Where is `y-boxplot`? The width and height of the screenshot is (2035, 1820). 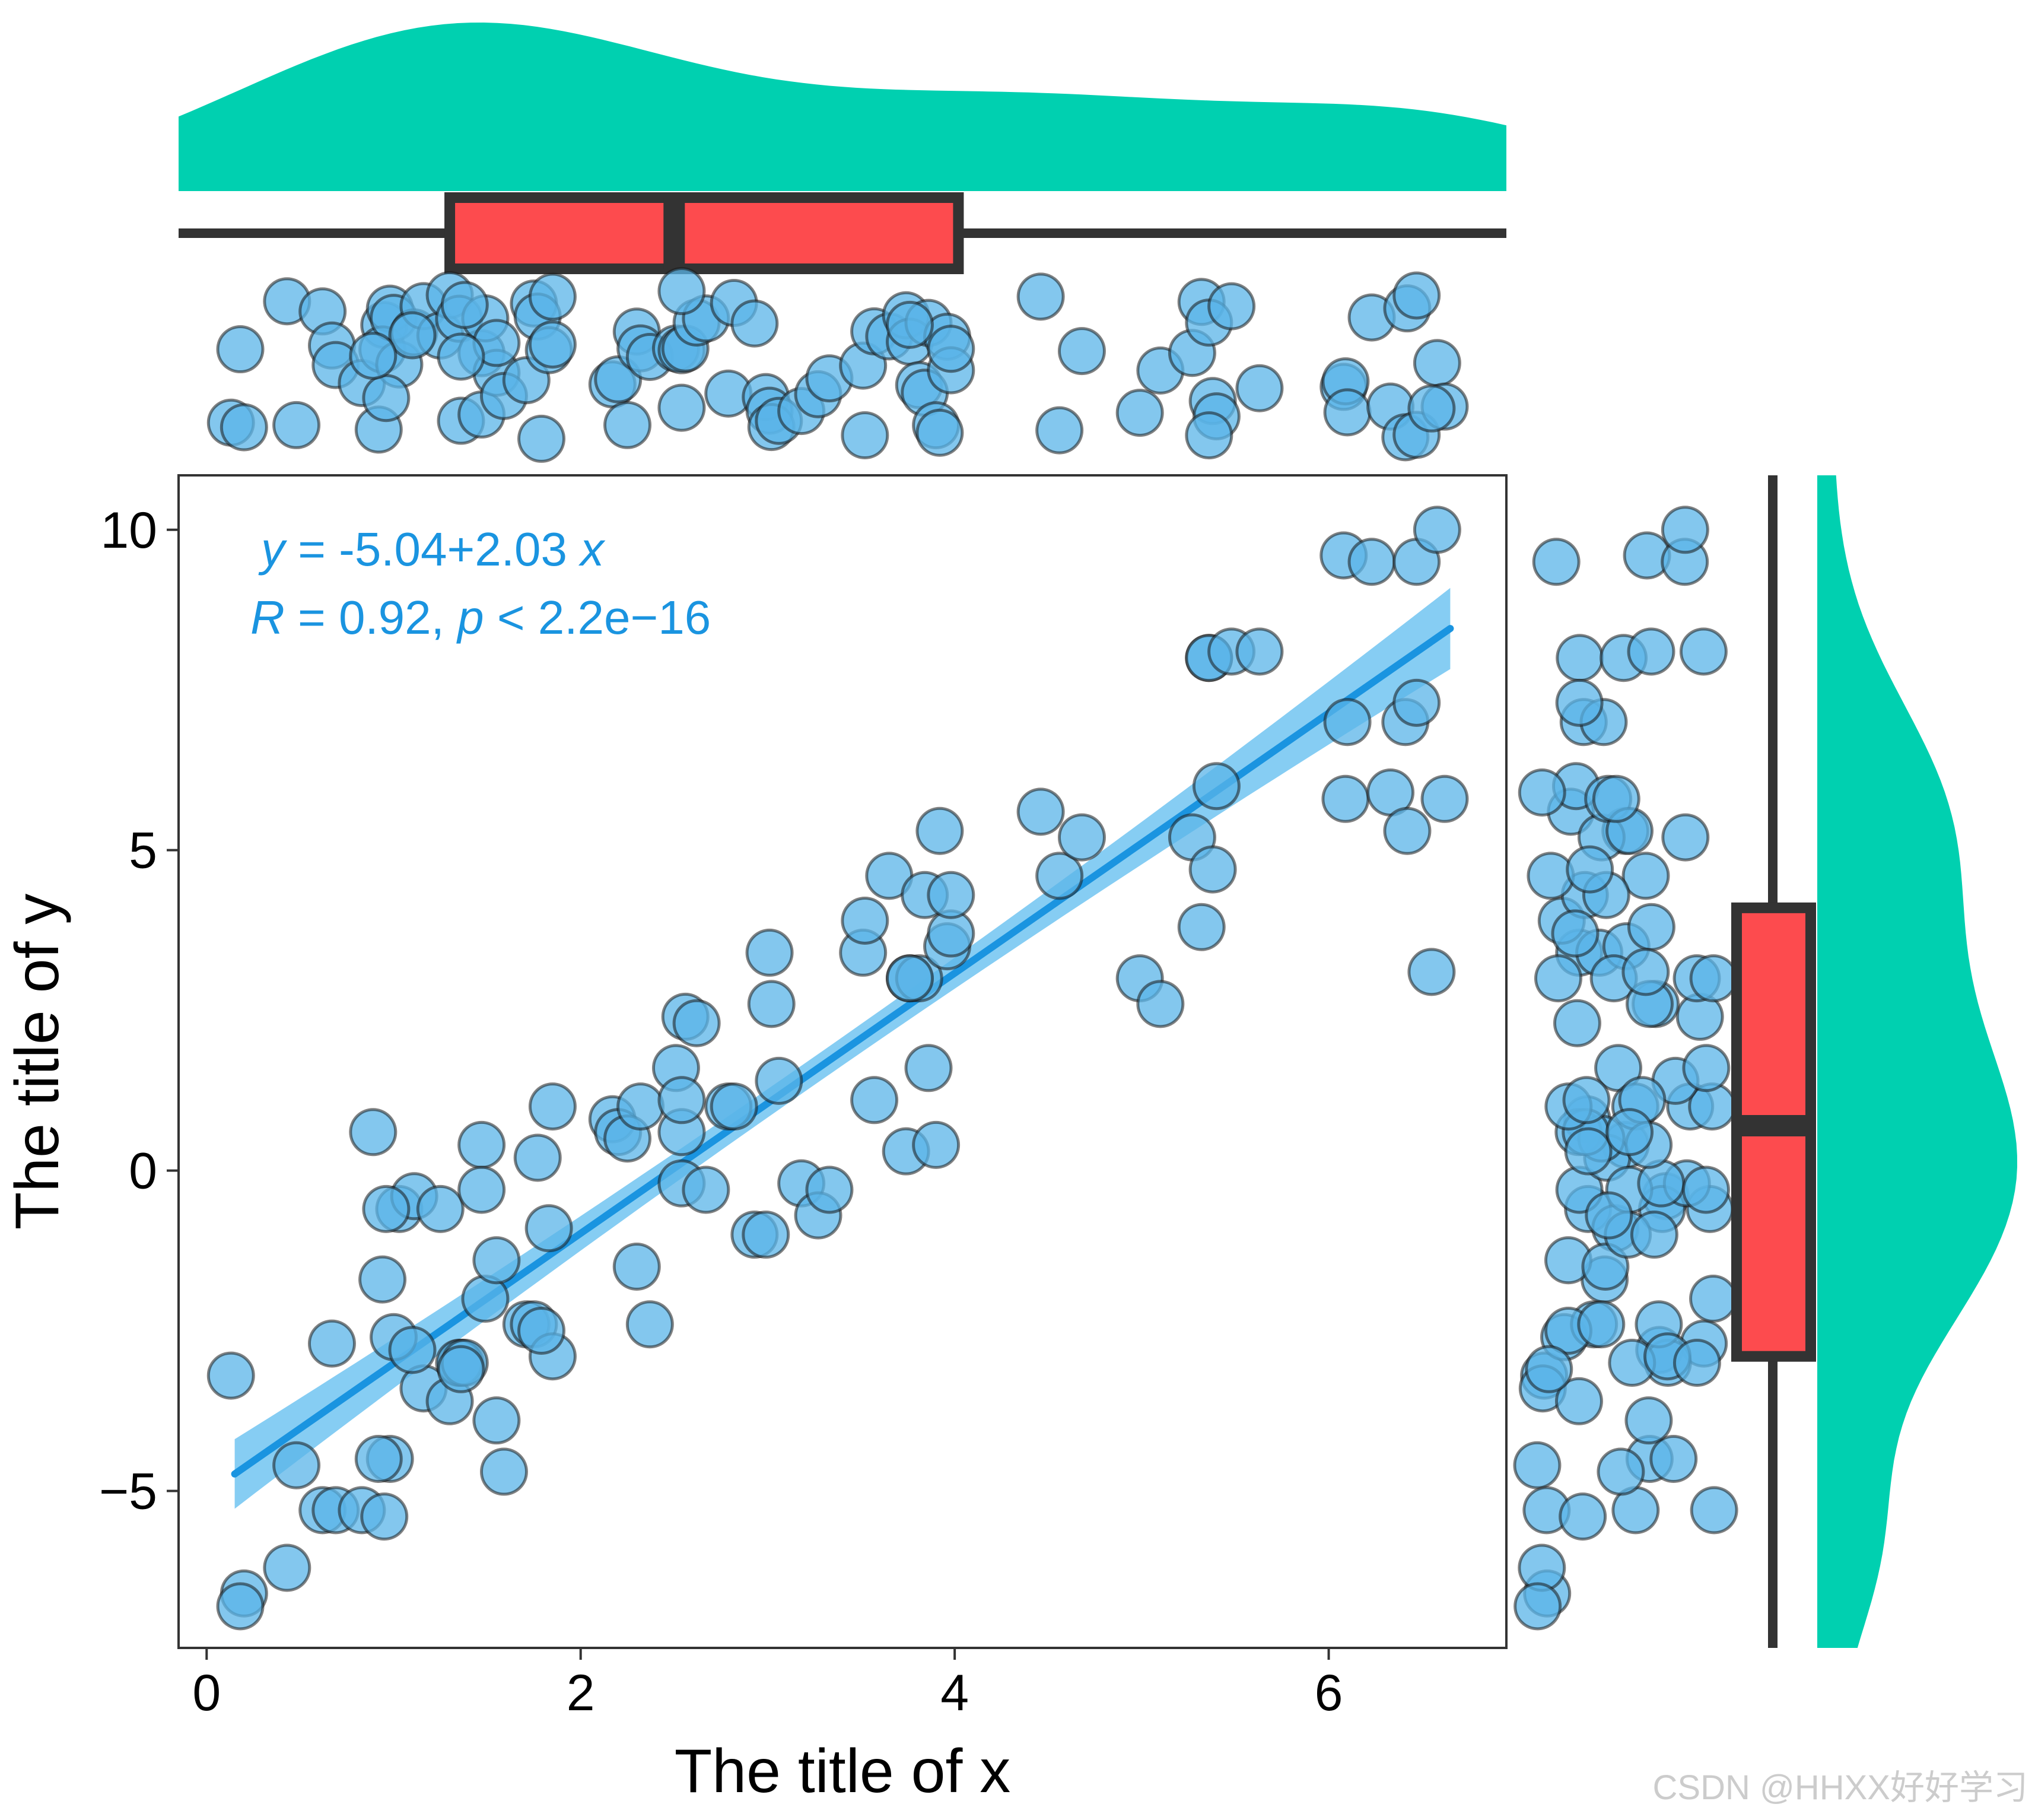 y-boxplot is located at coordinates (1774, 1061).